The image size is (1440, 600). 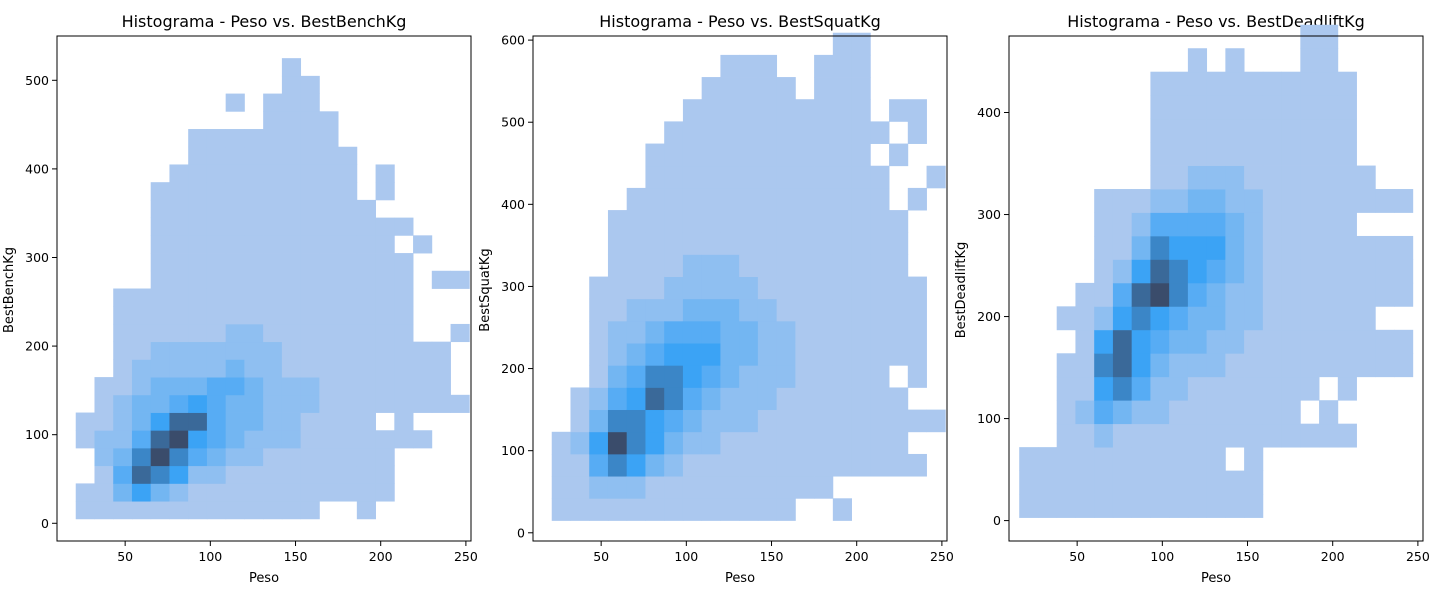 What do you see at coordinates (9, 290) in the screenshot?
I see `y-axis-label: BestBenchKg` at bounding box center [9, 290].